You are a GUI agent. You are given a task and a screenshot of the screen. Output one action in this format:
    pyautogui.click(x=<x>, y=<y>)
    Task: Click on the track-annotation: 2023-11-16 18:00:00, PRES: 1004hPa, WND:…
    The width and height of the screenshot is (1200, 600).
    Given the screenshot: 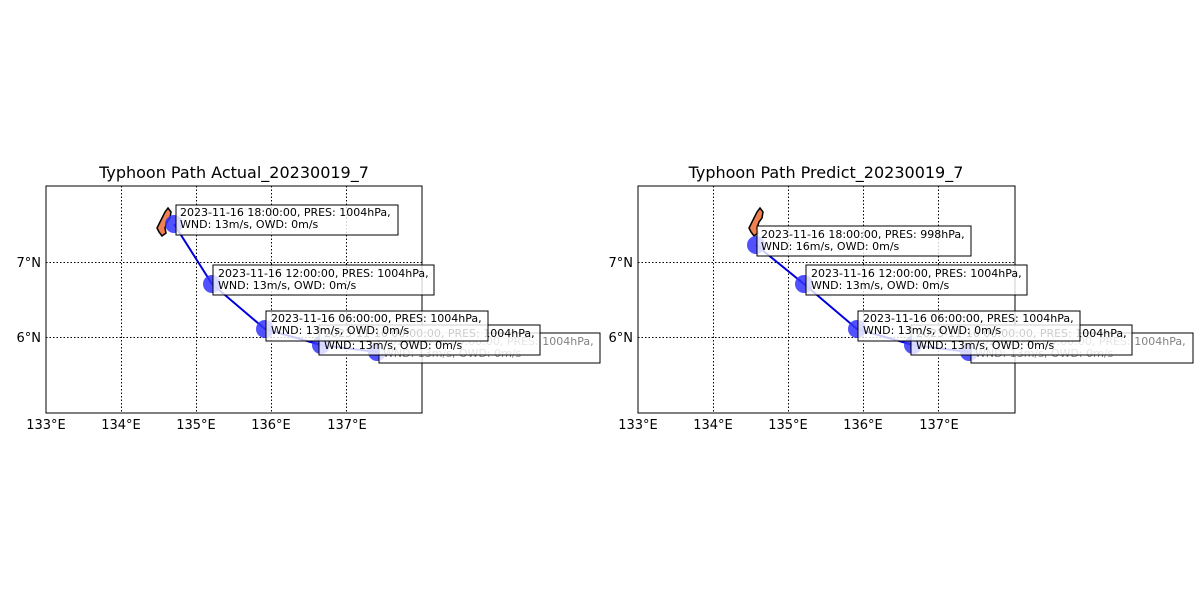 What is the action you would take?
    pyautogui.click(x=287, y=220)
    